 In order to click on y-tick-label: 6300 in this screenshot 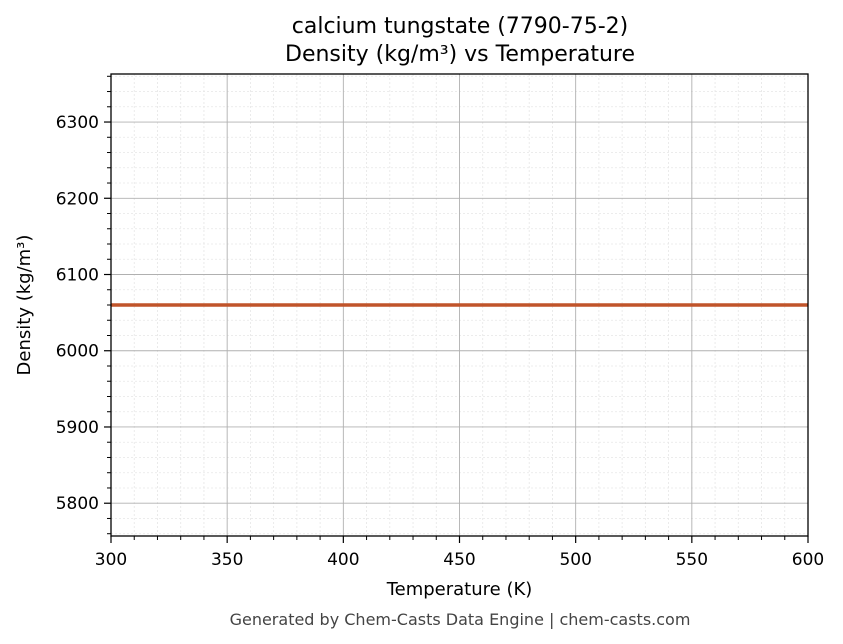, I will do `click(77, 123)`.